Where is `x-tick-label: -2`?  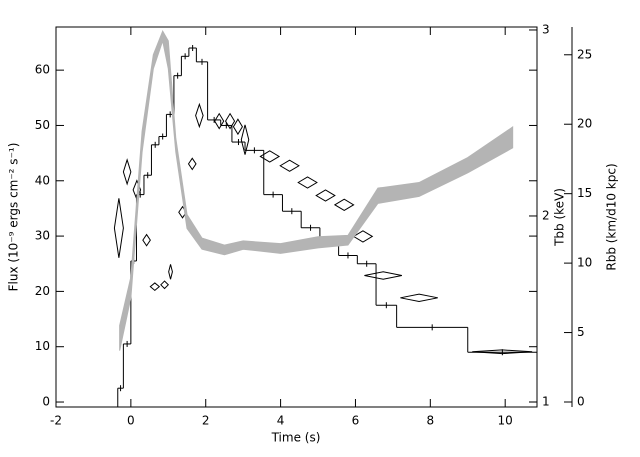
x-tick-label: -2 is located at coordinates (56, 421).